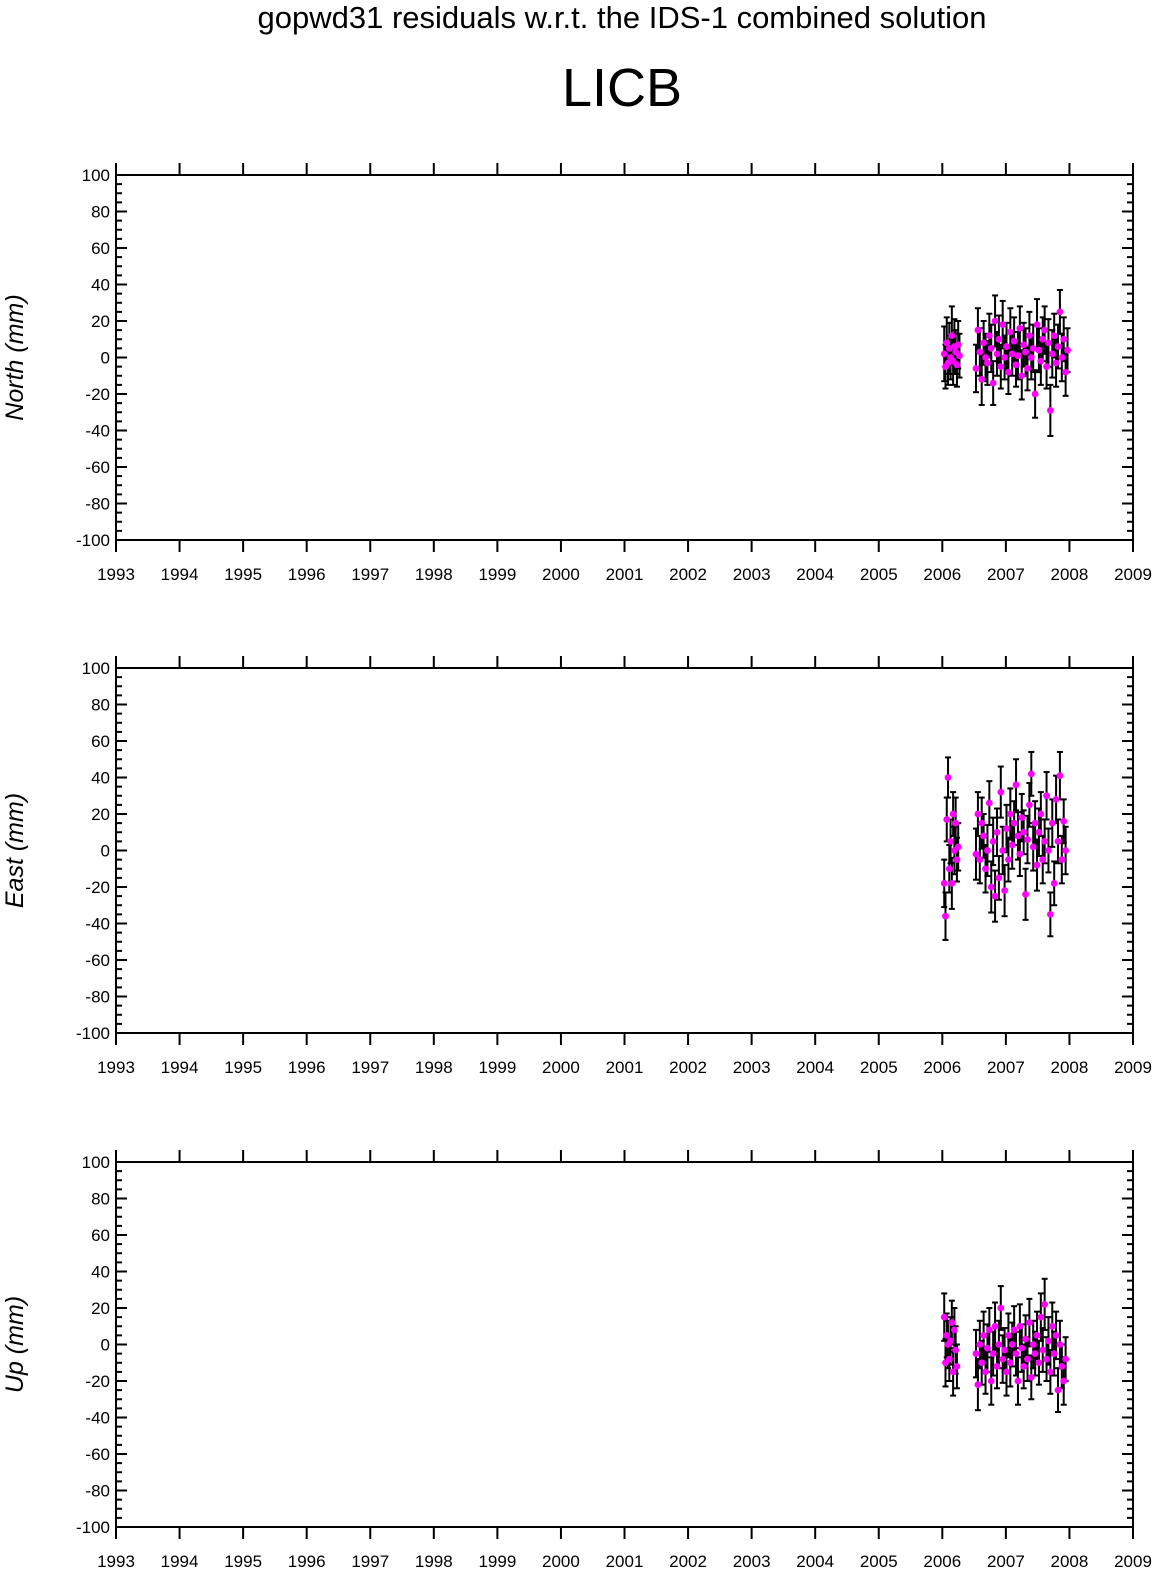 The image size is (1160, 1575). Describe the element at coordinates (1133, 574) in the screenshot. I see `x-tick-label: 2009` at that location.